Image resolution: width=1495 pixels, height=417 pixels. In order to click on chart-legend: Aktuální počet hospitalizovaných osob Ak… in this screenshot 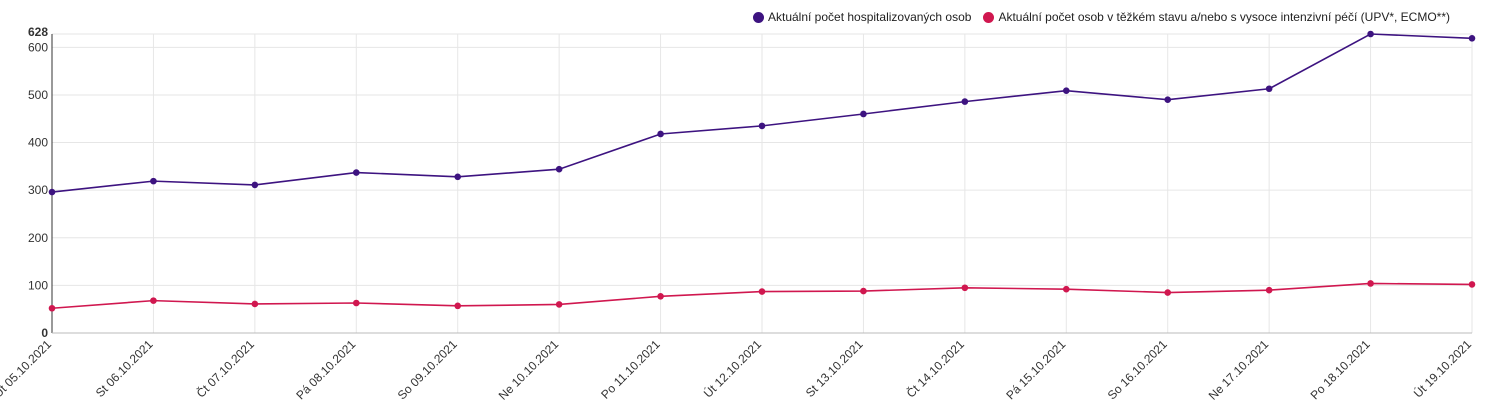, I will do `click(1101, 17)`.